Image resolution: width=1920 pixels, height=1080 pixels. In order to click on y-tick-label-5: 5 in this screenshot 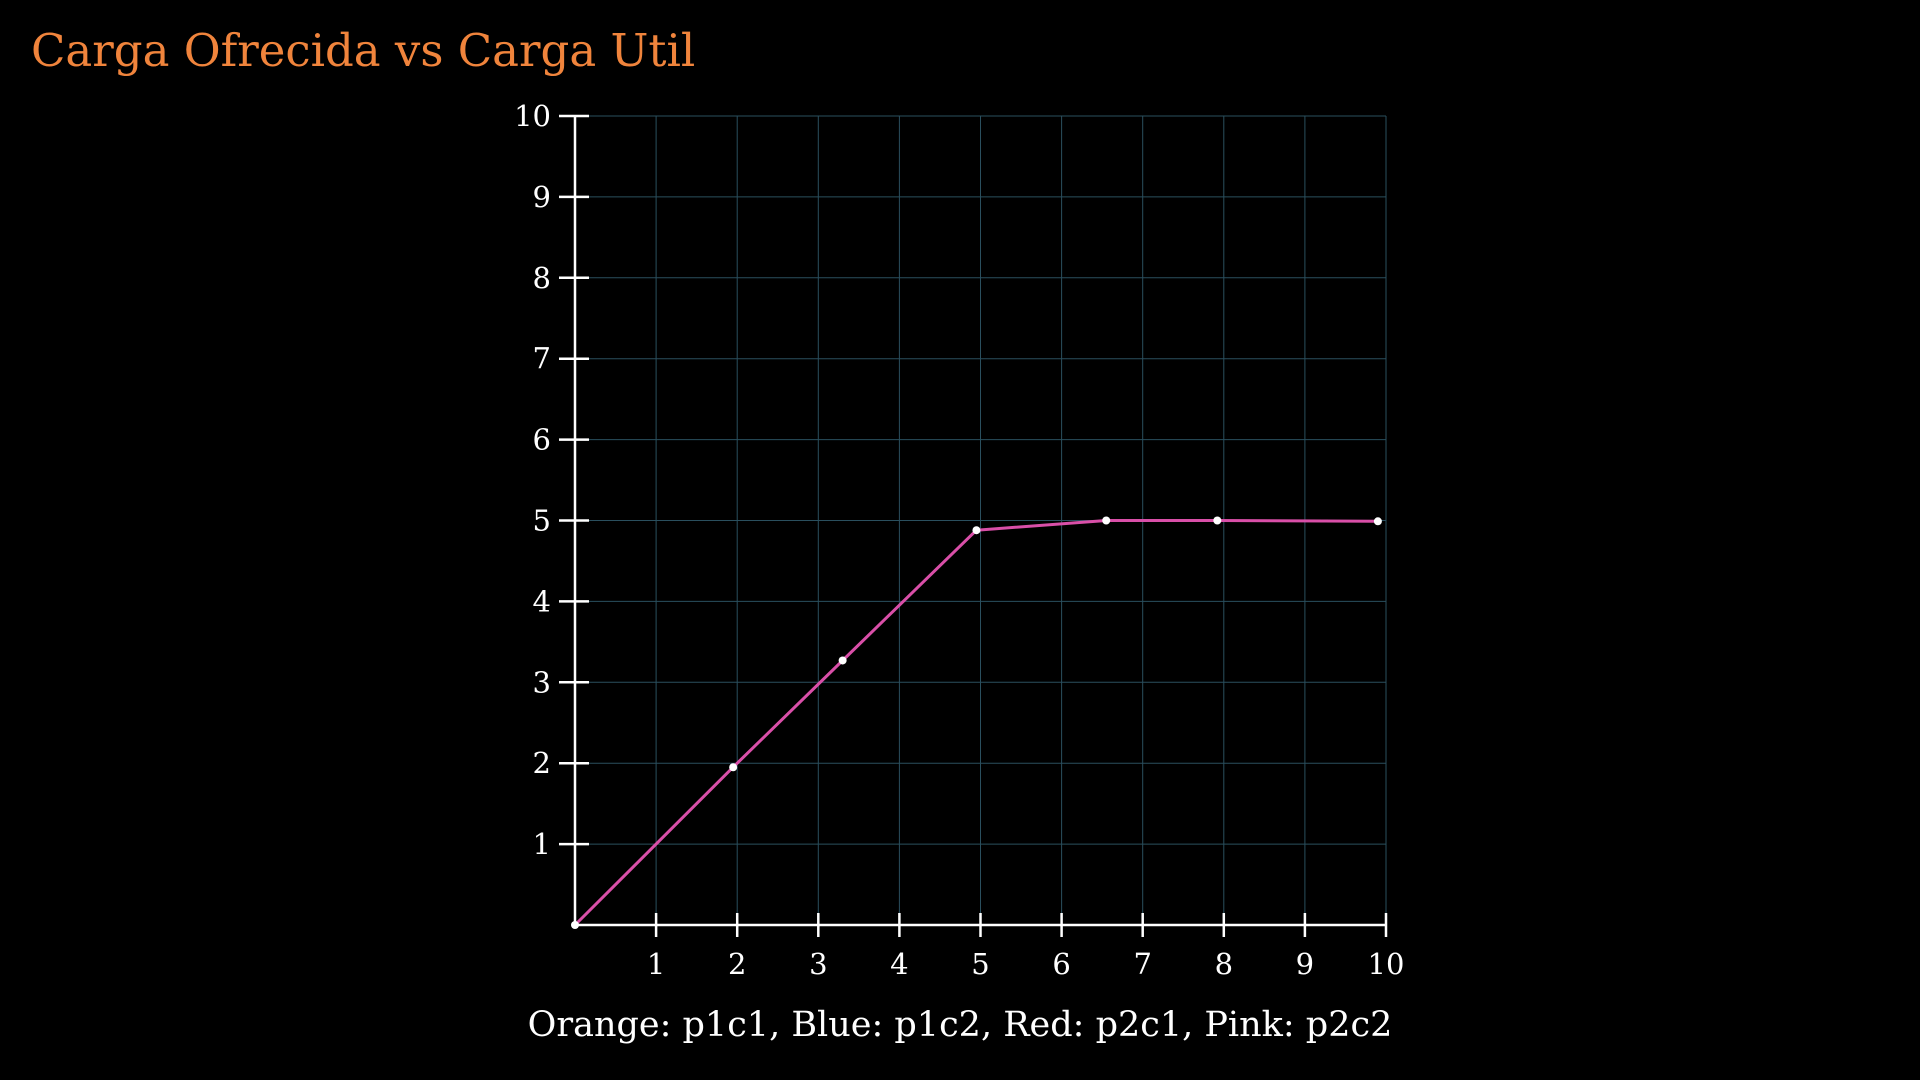, I will do `click(542, 521)`.